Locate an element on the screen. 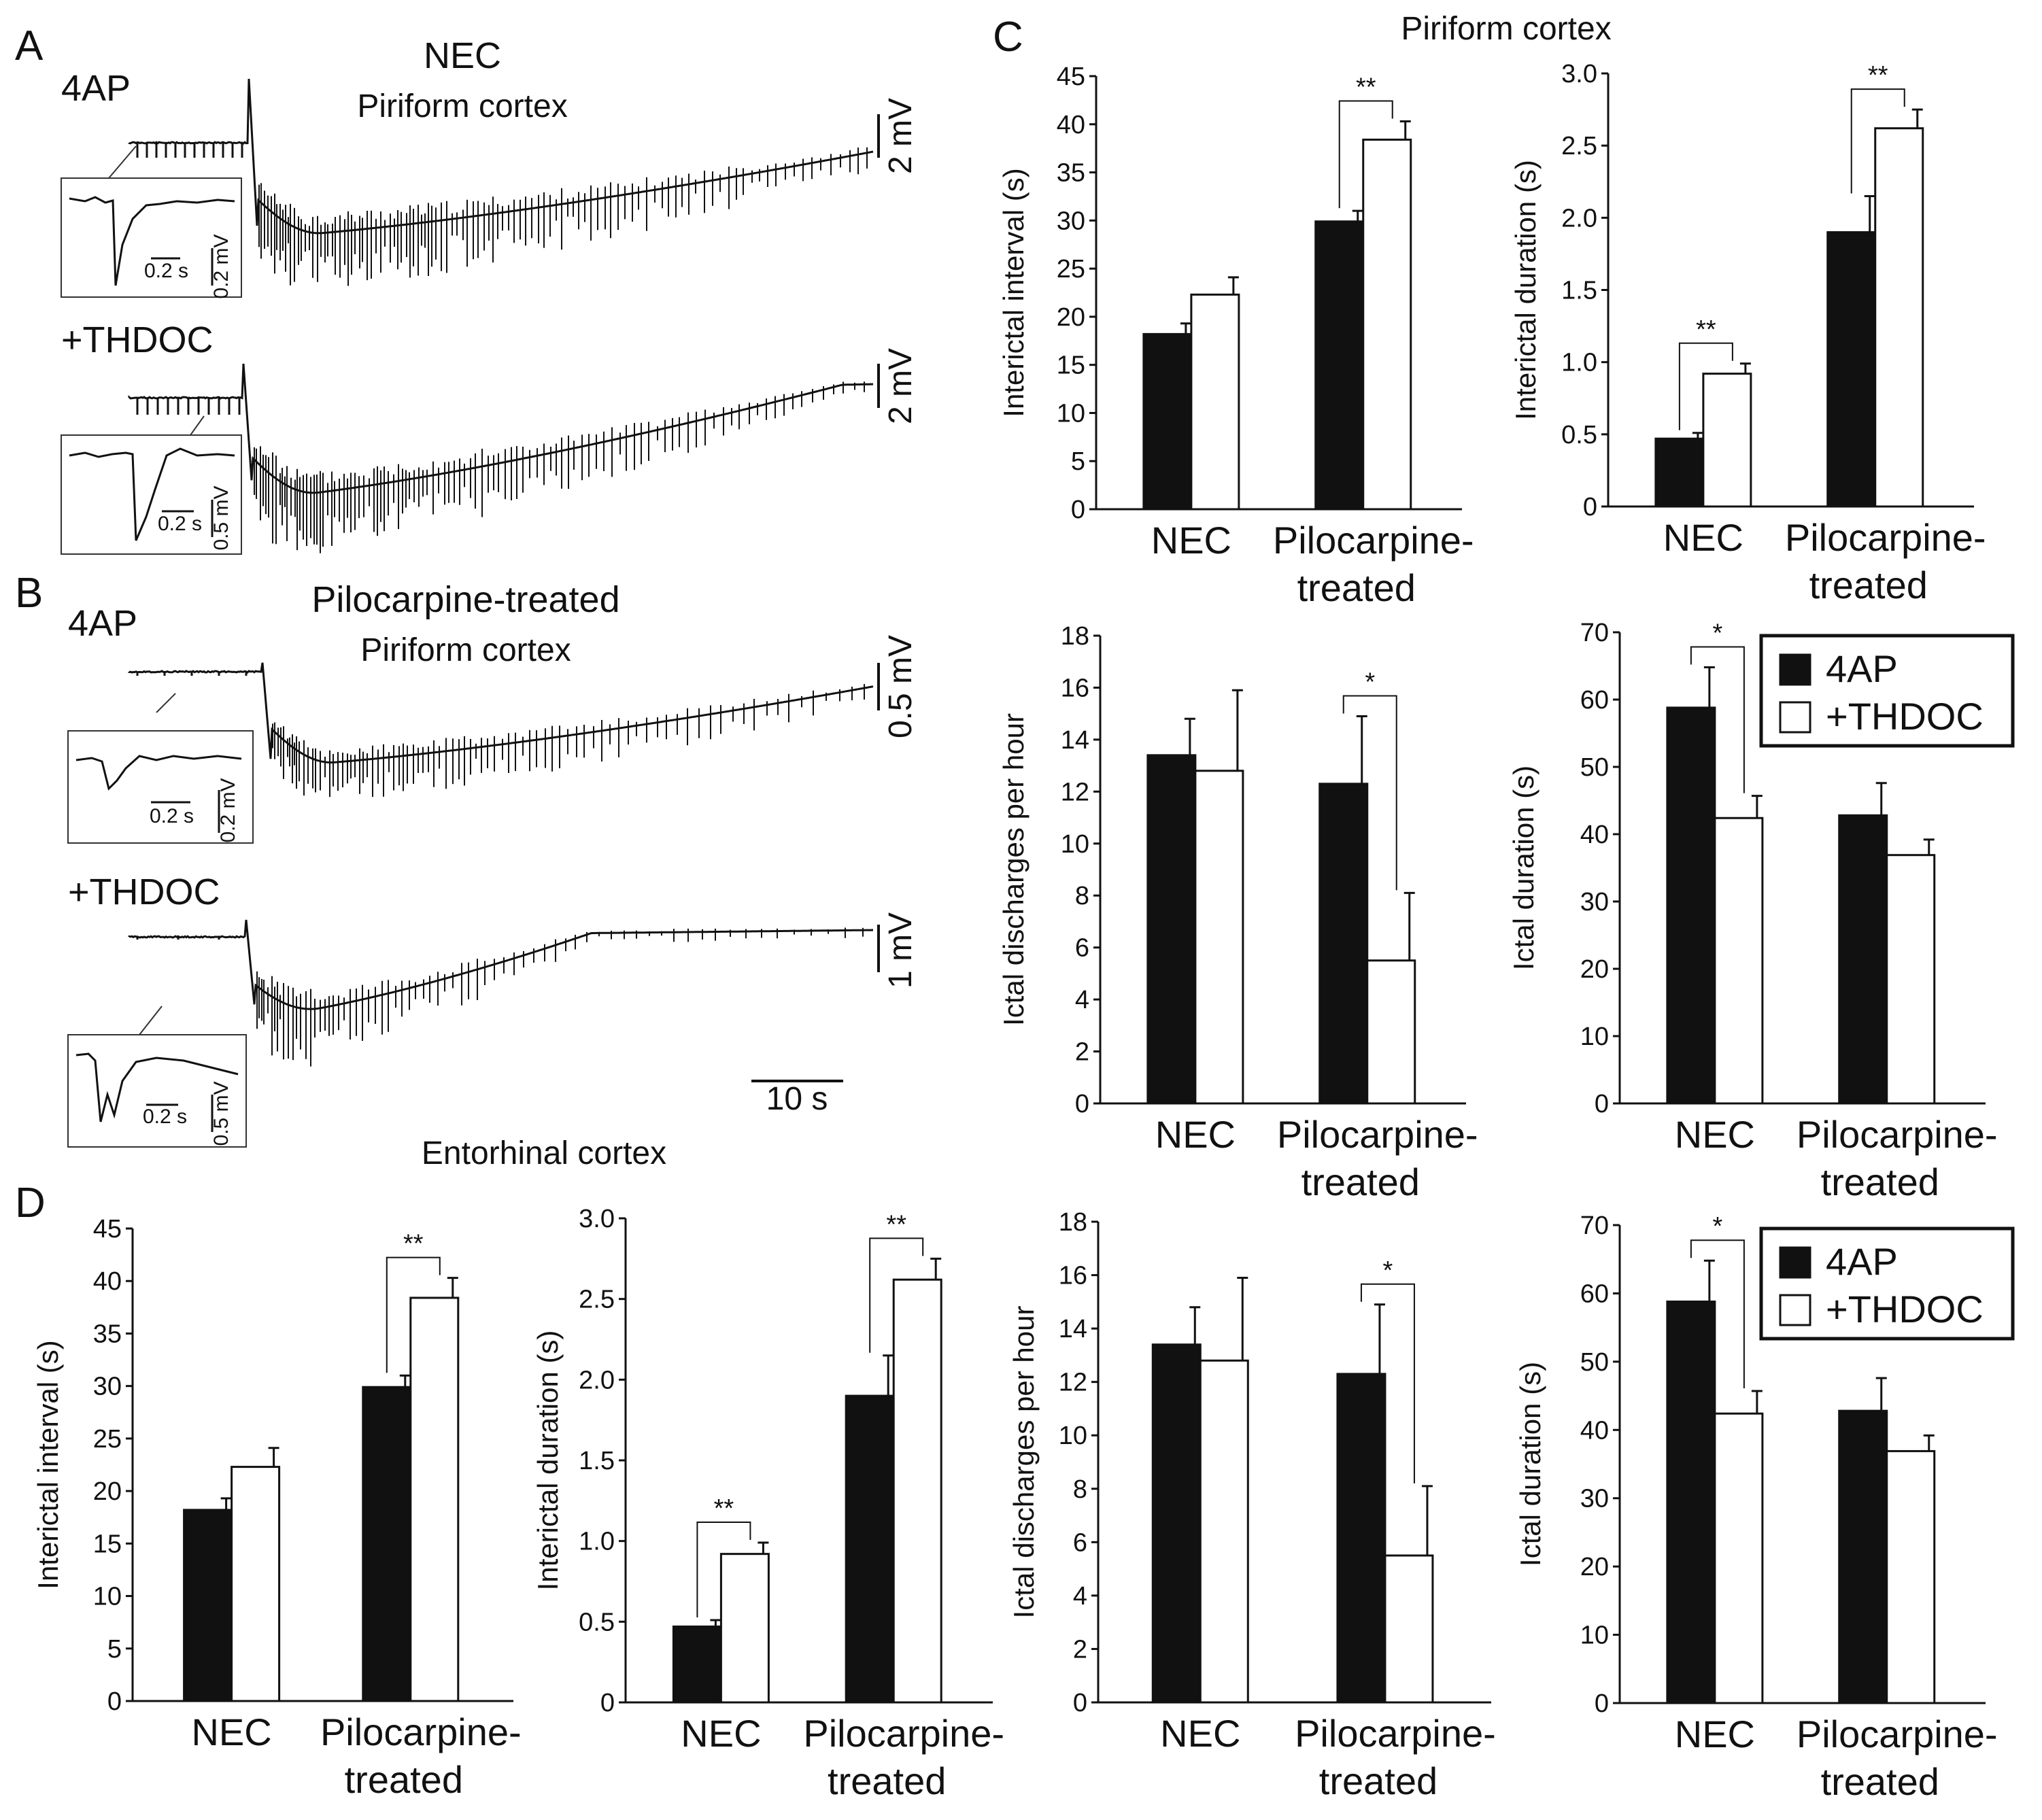 Image resolution: width=2042 pixels, height=1820 pixels. trace-a-row2-label: +THDOC is located at coordinates (137, 340).